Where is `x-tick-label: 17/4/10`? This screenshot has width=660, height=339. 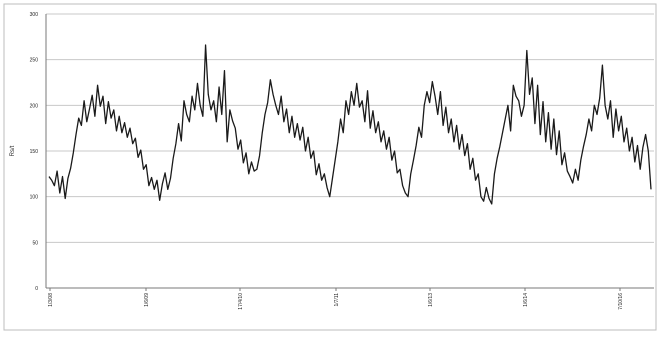 x-tick-label: 17/4/10 is located at coordinates (241, 301).